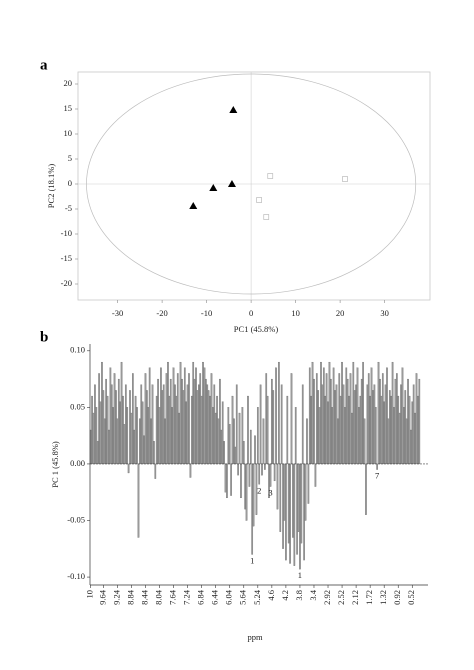 Image resolution: width=474 pixels, height=670 pixels. I want to click on x-tick-label: 5.64, so click(243, 597).